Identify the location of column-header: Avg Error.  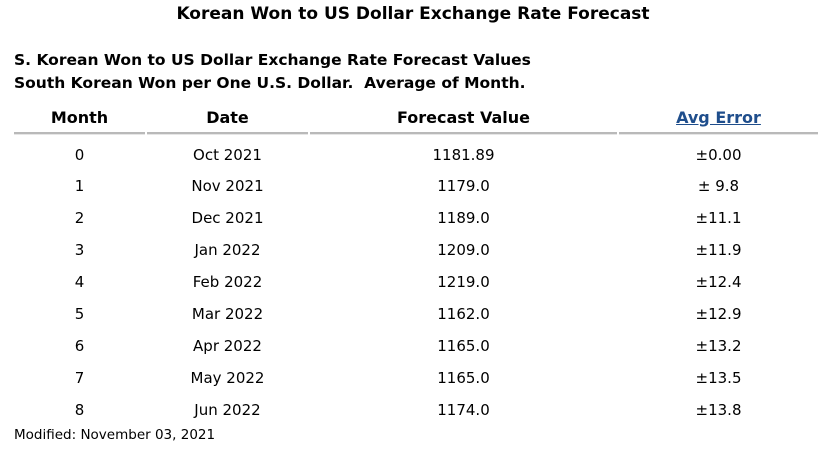
(718, 118).